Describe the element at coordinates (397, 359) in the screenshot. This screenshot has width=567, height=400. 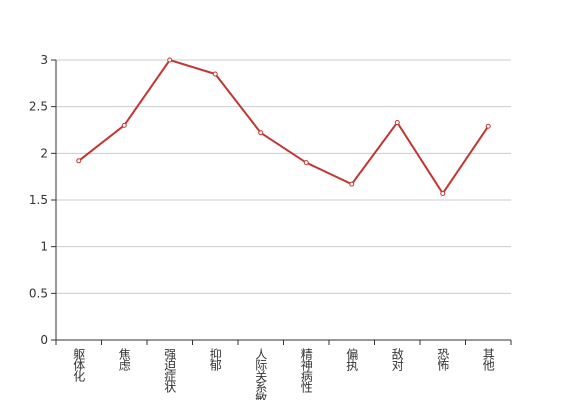
I see `x-tick-label: 敌对` at that location.